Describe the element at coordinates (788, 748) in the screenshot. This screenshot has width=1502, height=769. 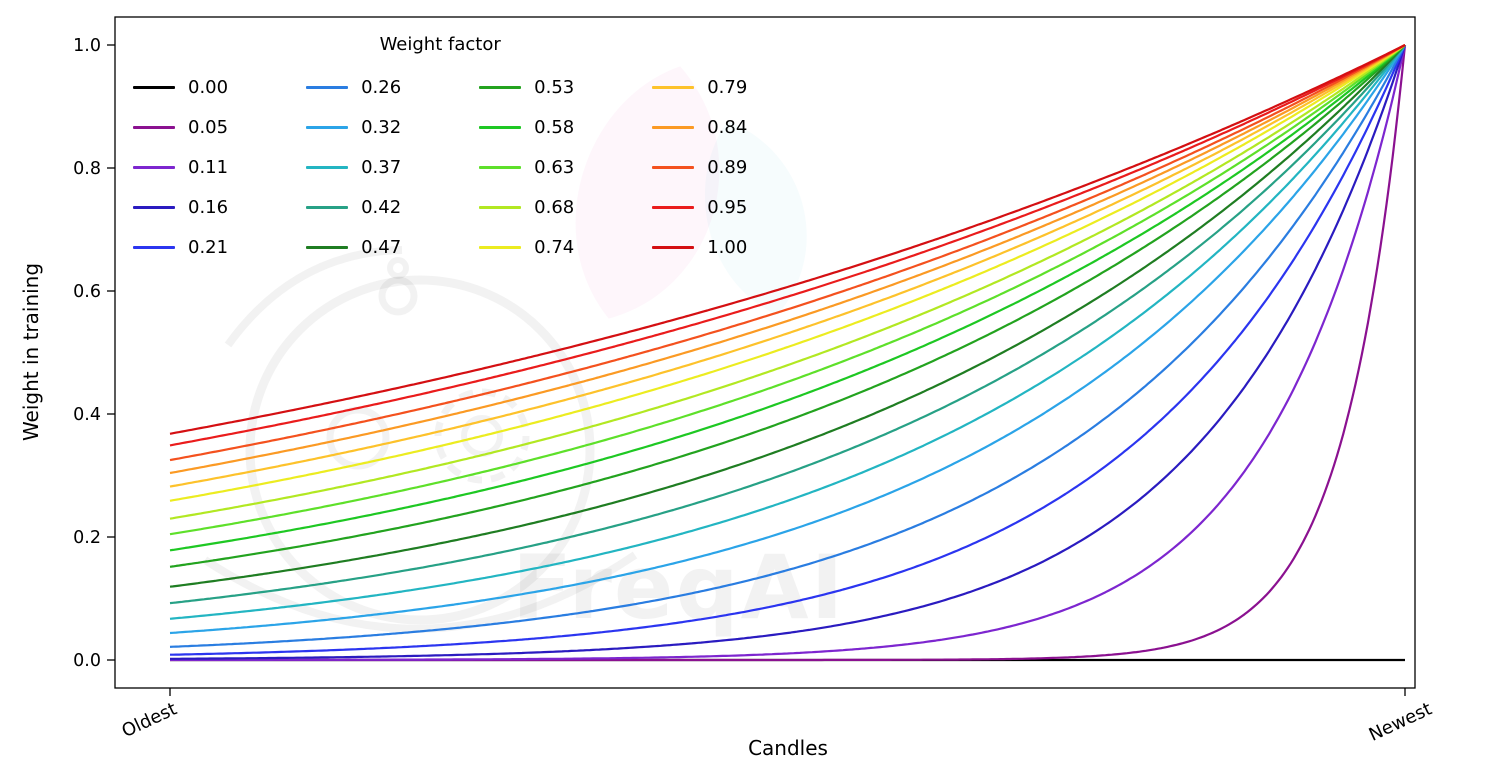
I see `x-axis-label: Candles` at that location.